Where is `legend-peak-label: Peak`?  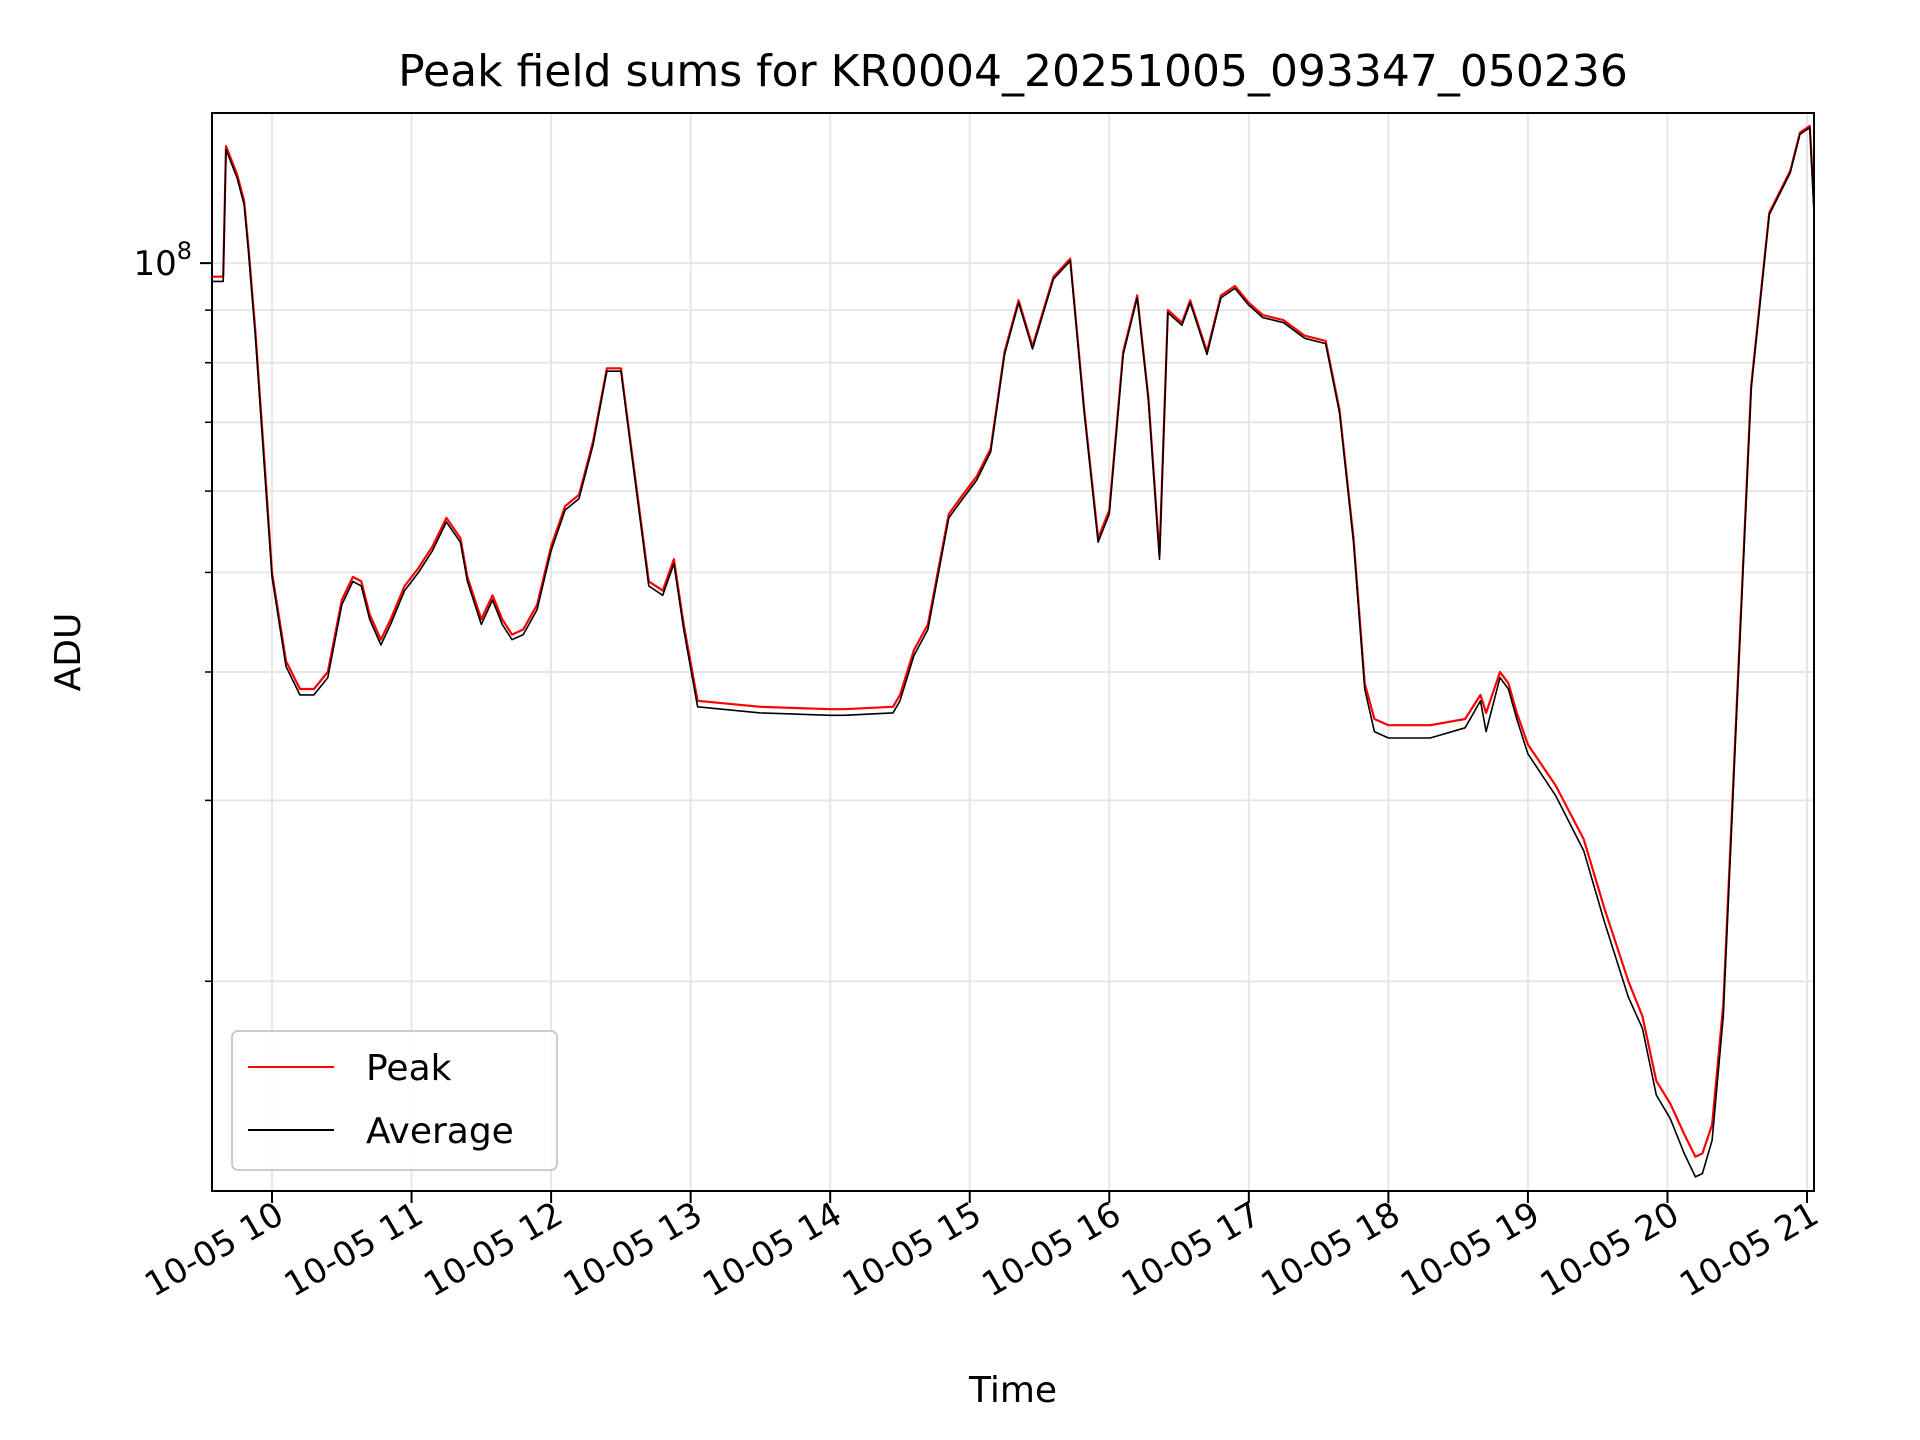
legend-peak-label: Peak is located at coordinates (409, 1068).